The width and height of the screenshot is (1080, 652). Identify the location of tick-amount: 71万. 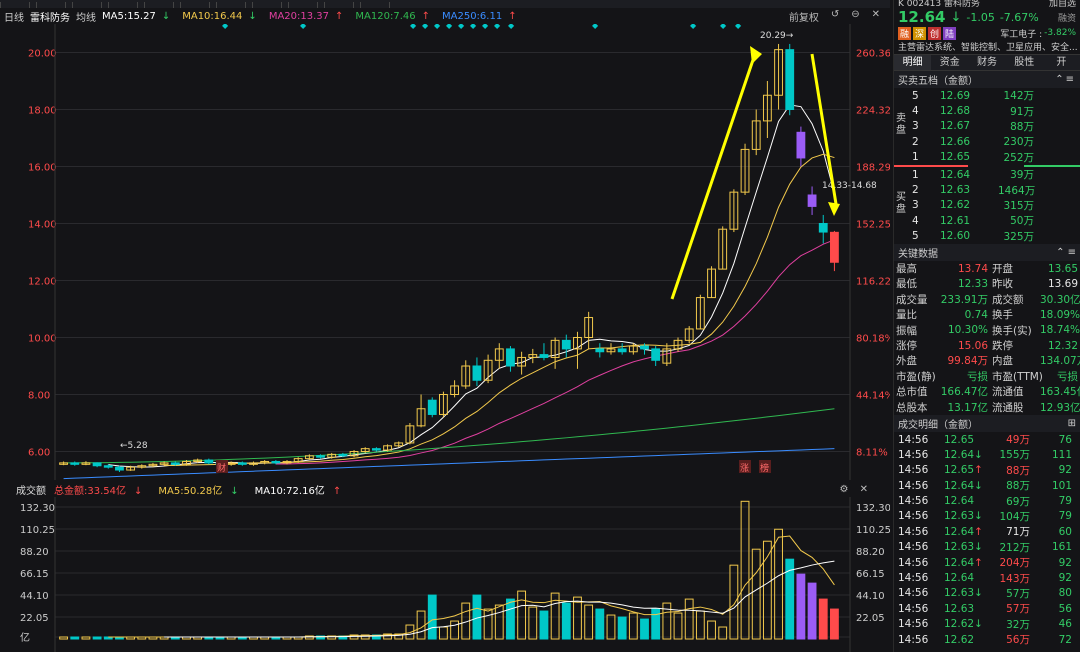
(1018, 532).